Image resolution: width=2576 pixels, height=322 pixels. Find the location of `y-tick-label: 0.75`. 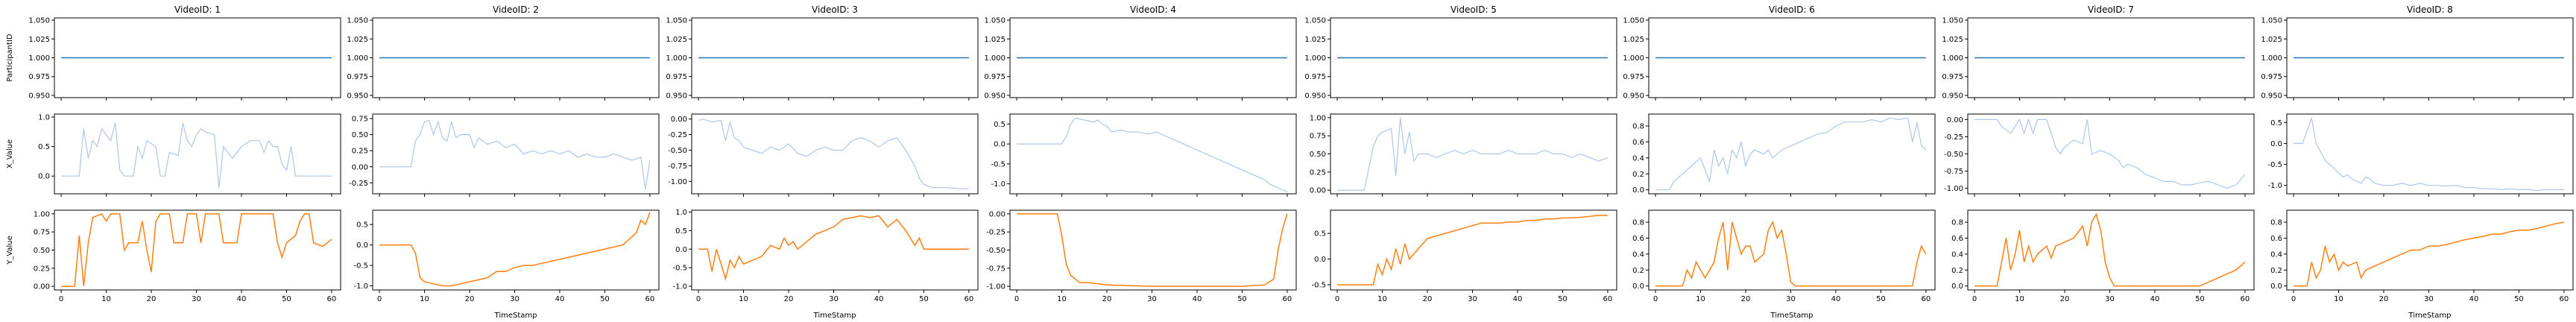

y-tick-label: 0.75 is located at coordinates (42, 233).